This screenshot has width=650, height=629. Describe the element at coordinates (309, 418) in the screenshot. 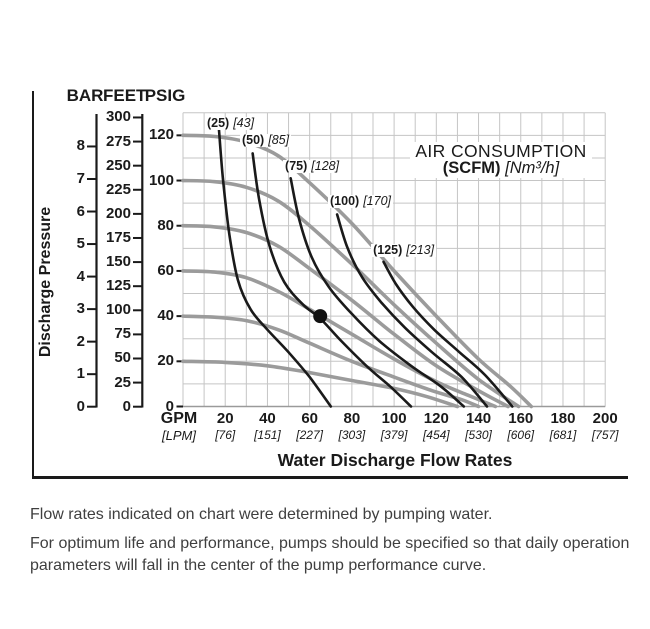

I see `gpm-tick-label: 60` at that location.